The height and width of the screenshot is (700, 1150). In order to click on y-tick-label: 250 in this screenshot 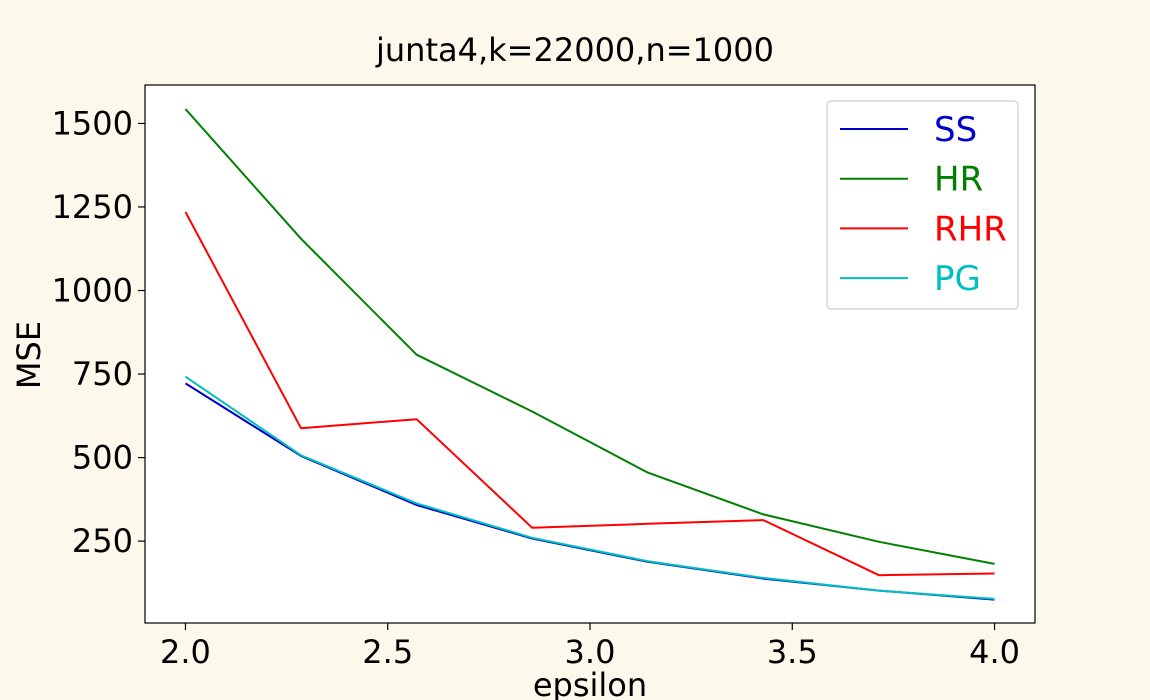, I will do `click(102, 541)`.